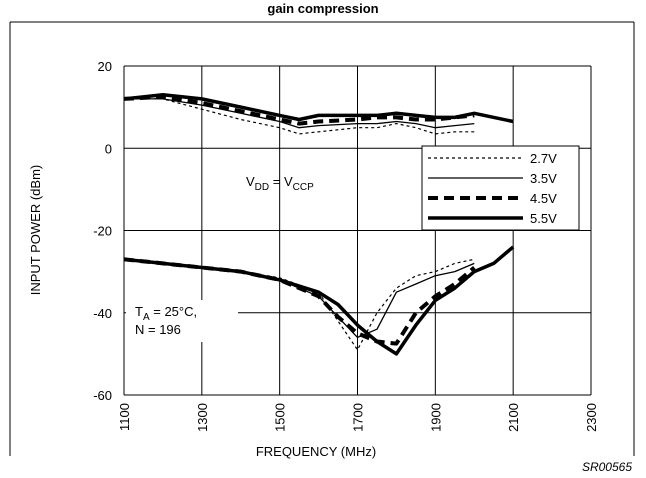 This screenshot has width=646, height=478. I want to click on x-tick-label: 1100, so click(124, 417).